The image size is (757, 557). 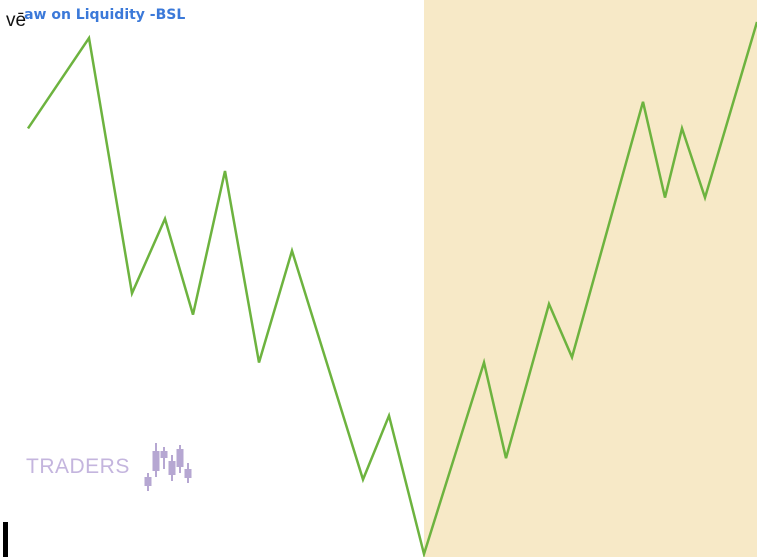 I want to click on traders-watermark: TRADERS, so click(x=115, y=467).